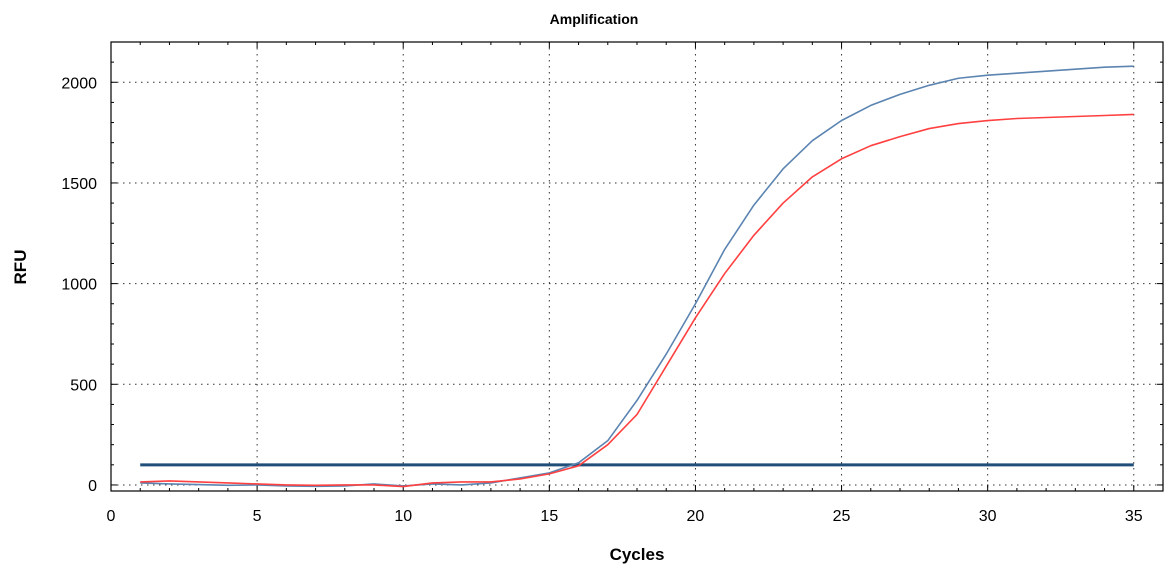 This screenshot has width=1164, height=566. Describe the element at coordinates (842, 516) in the screenshot. I see `x-tick-label: 25` at that location.